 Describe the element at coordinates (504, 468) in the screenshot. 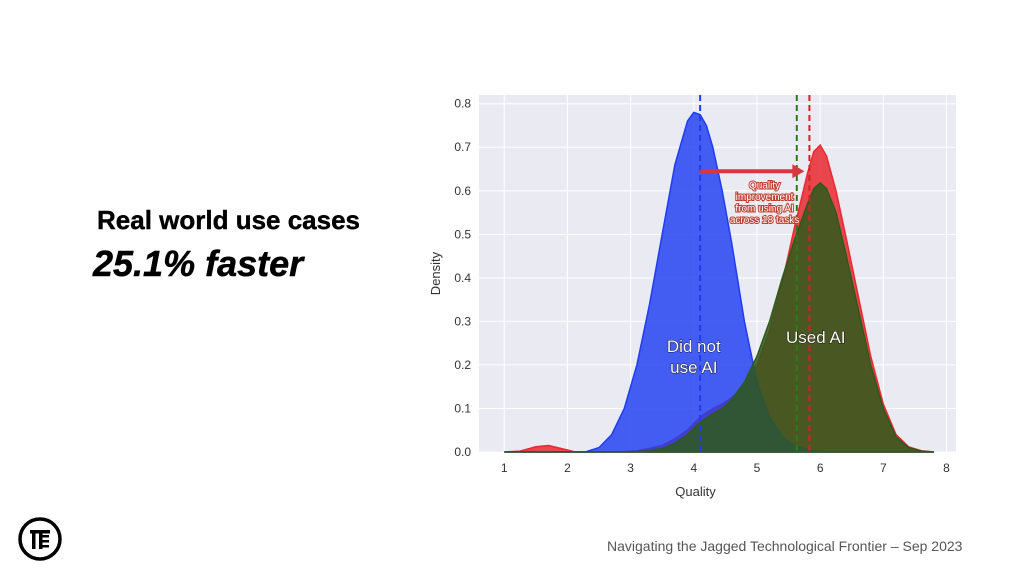

I see `x-tick-label: 1` at that location.